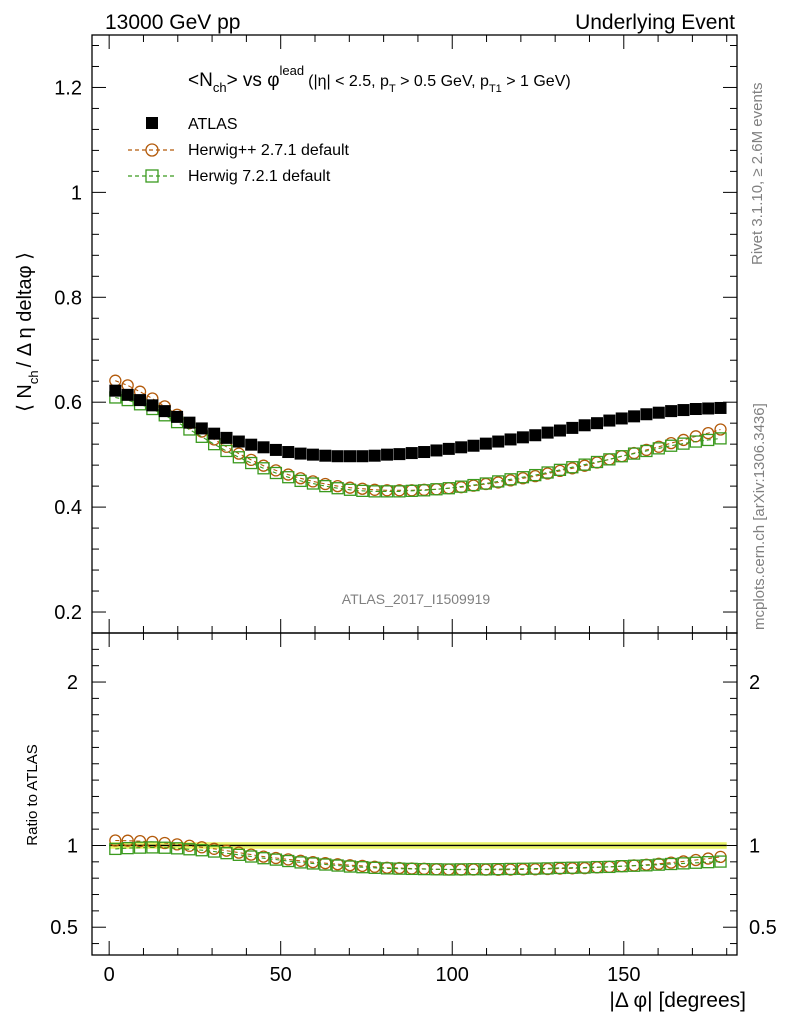  What do you see at coordinates (152, 176) in the screenshot?
I see `legend-herwig7-marker` at bounding box center [152, 176].